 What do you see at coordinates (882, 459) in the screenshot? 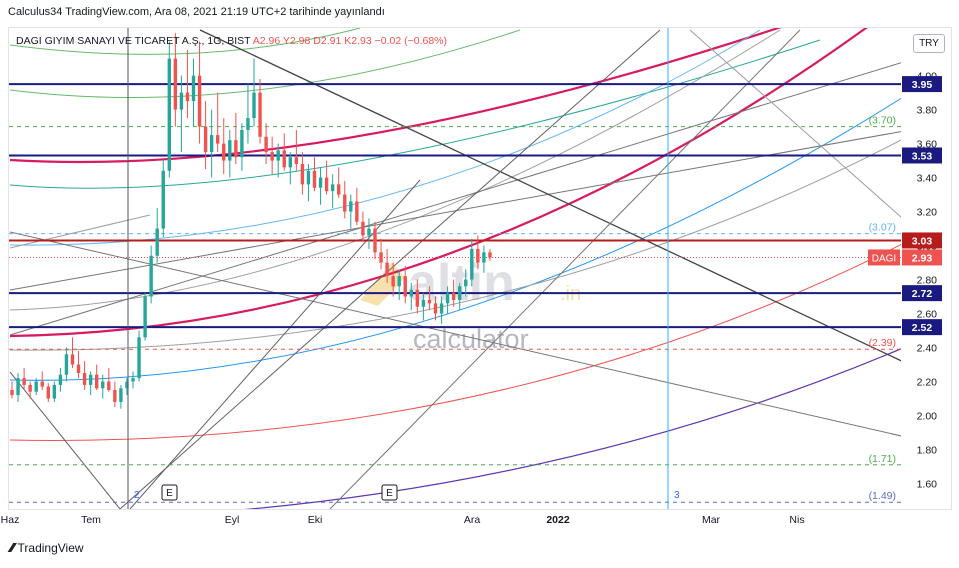
I see `fib-label-3: (1.71)` at bounding box center [882, 459].